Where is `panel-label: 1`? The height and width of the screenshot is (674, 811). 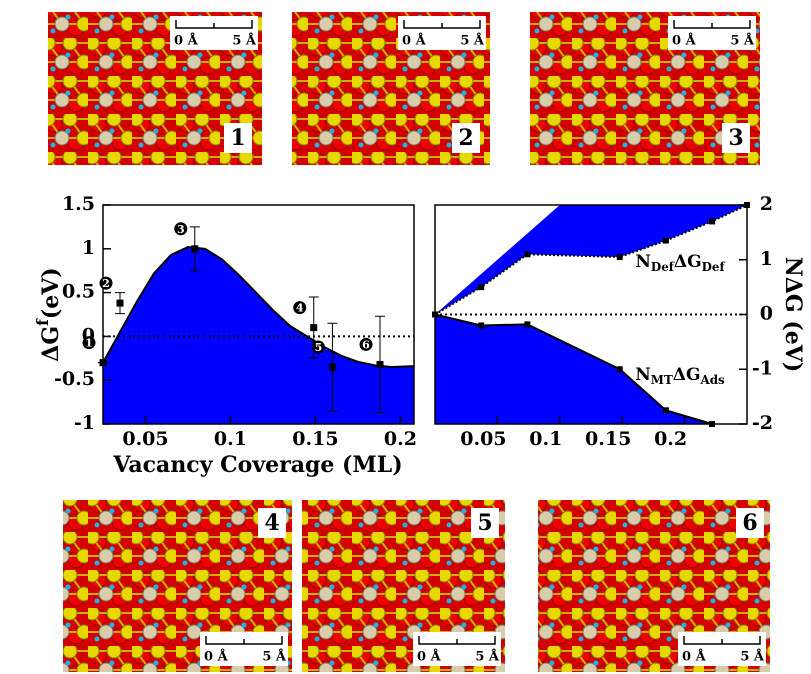
panel-label: 1 is located at coordinates (237, 138).